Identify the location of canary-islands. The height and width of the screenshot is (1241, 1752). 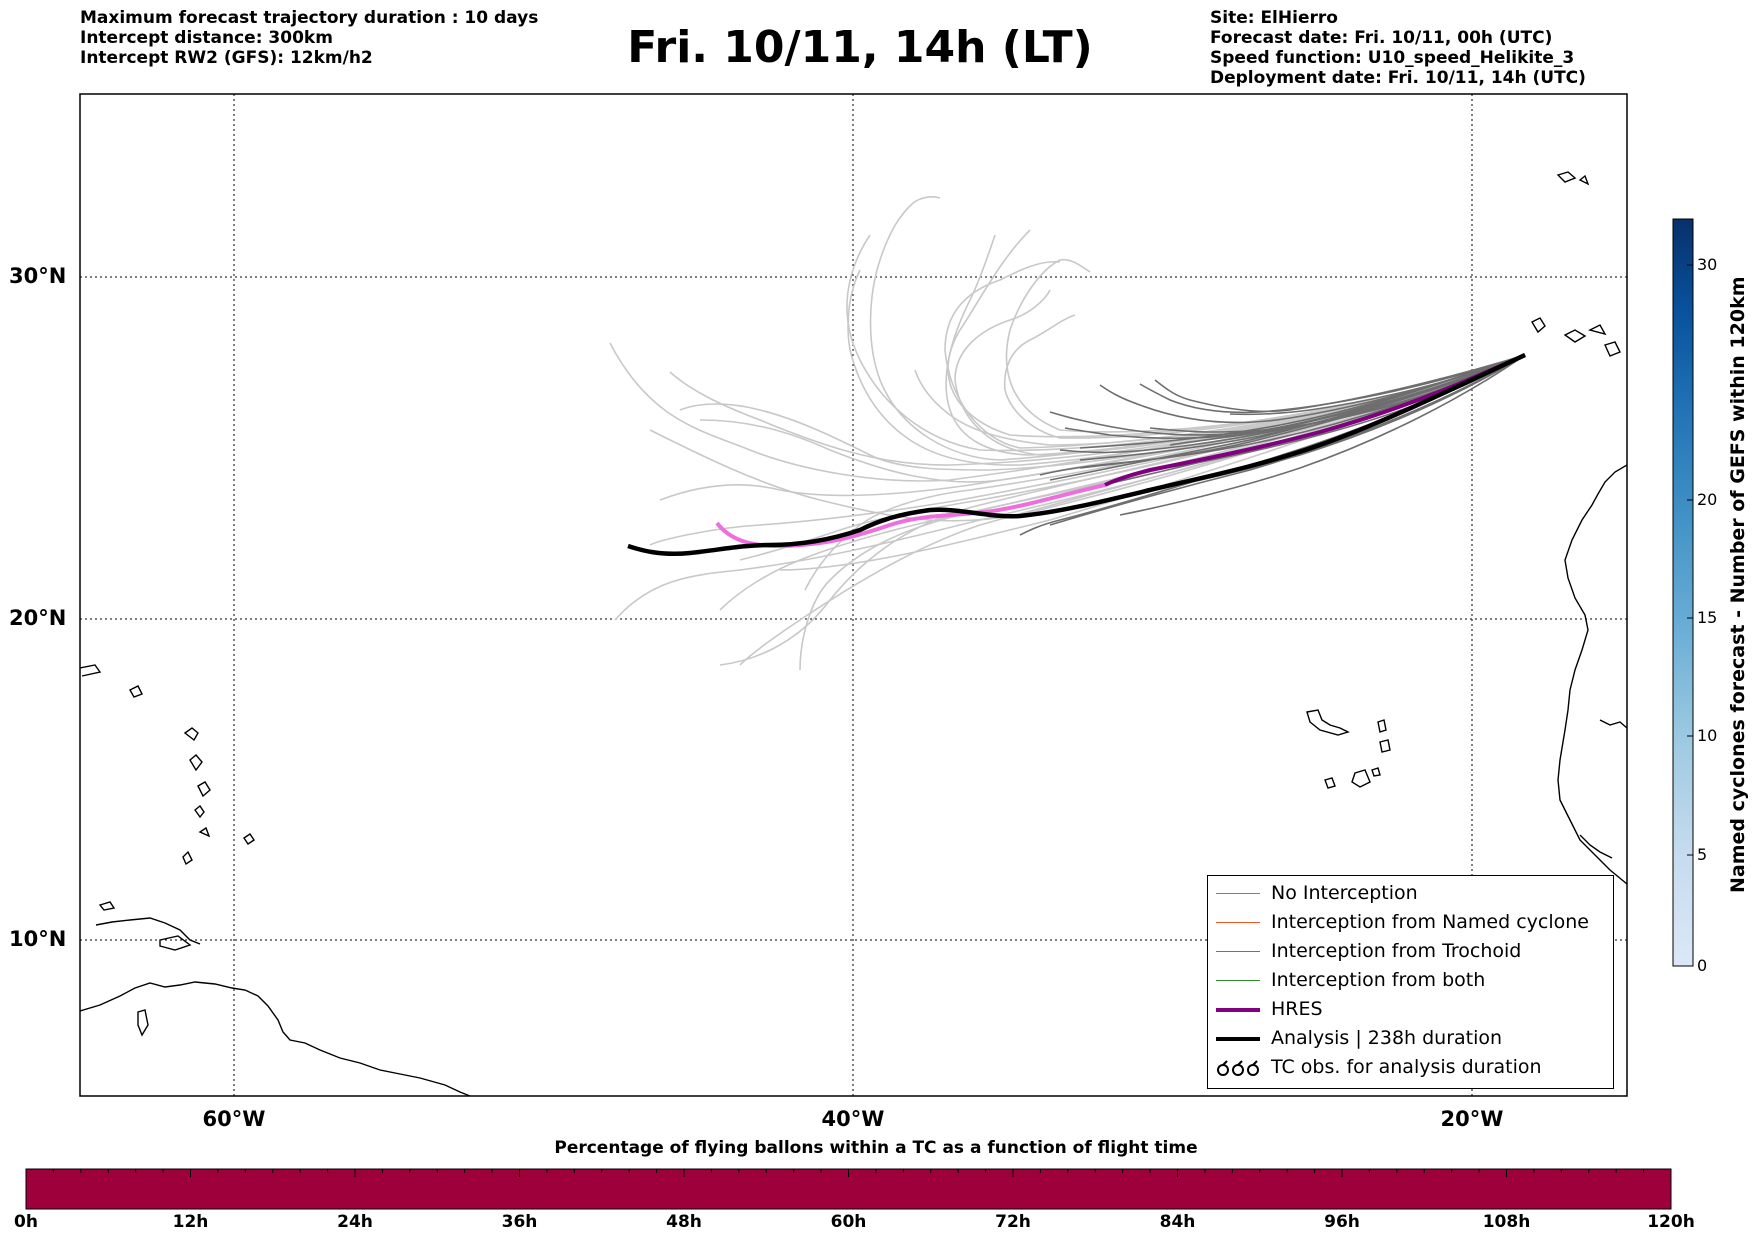
(1576, 337).